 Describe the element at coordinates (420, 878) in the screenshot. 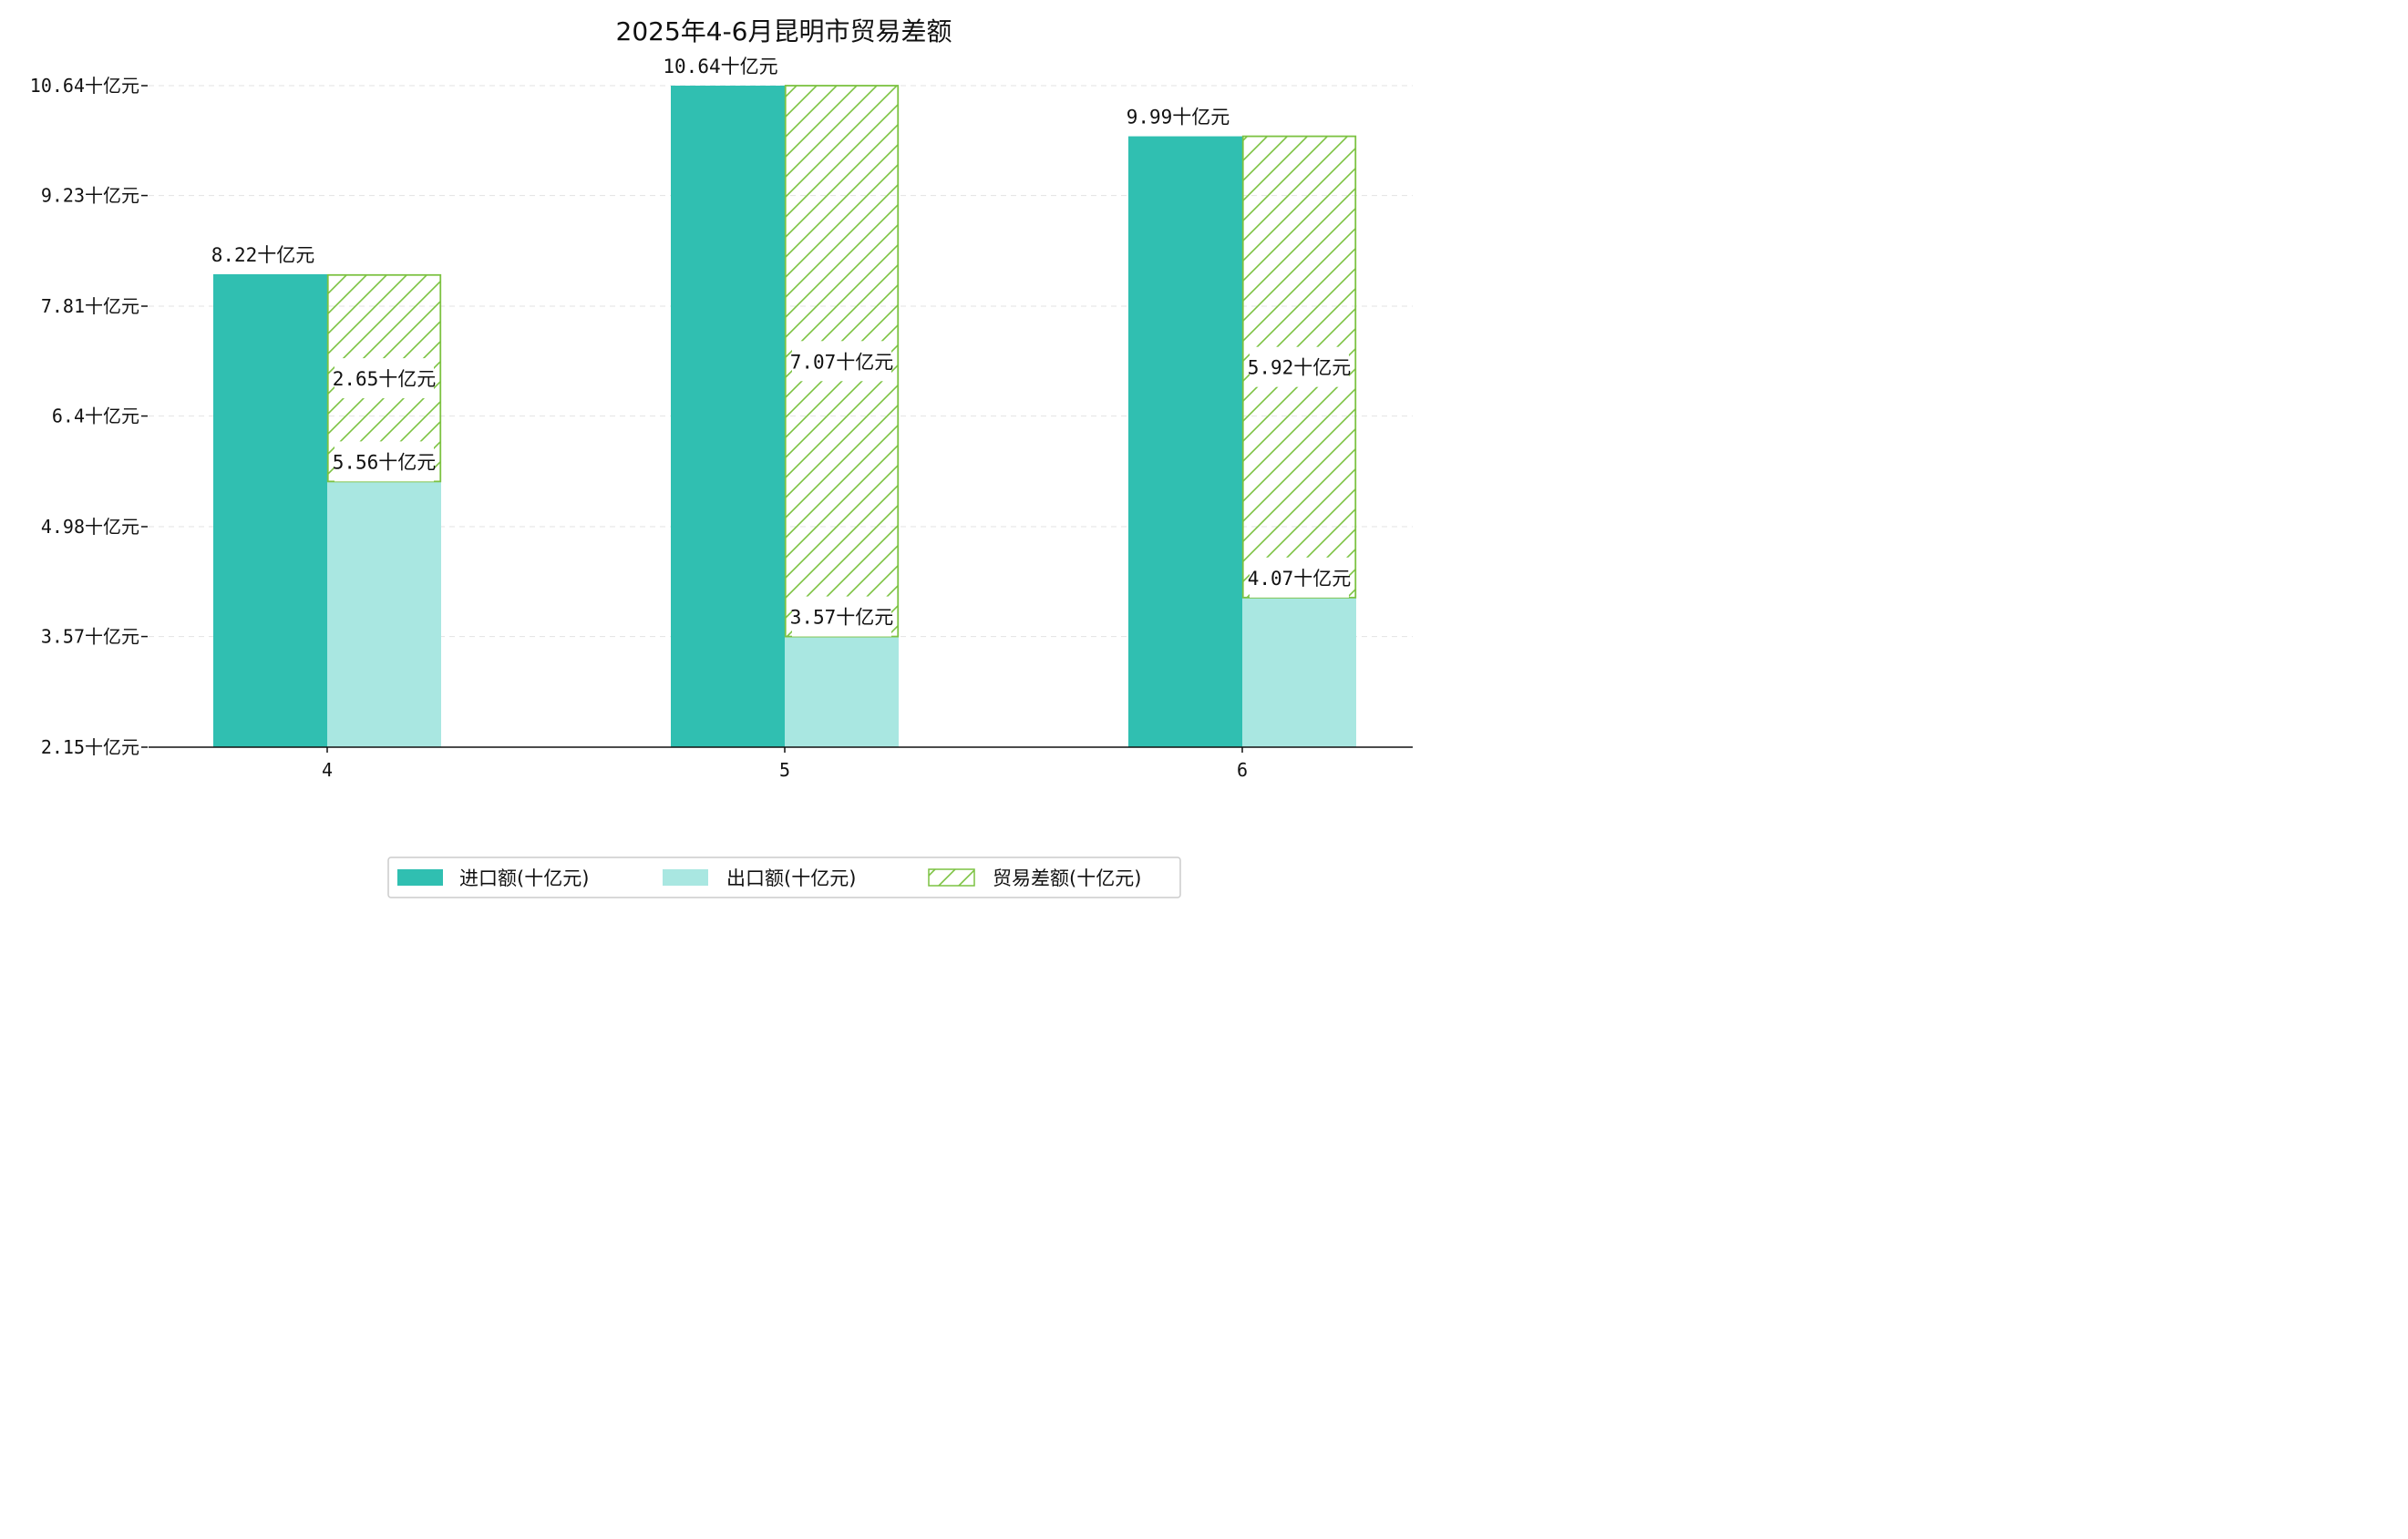

I see `legend-swatch-import` at that location.